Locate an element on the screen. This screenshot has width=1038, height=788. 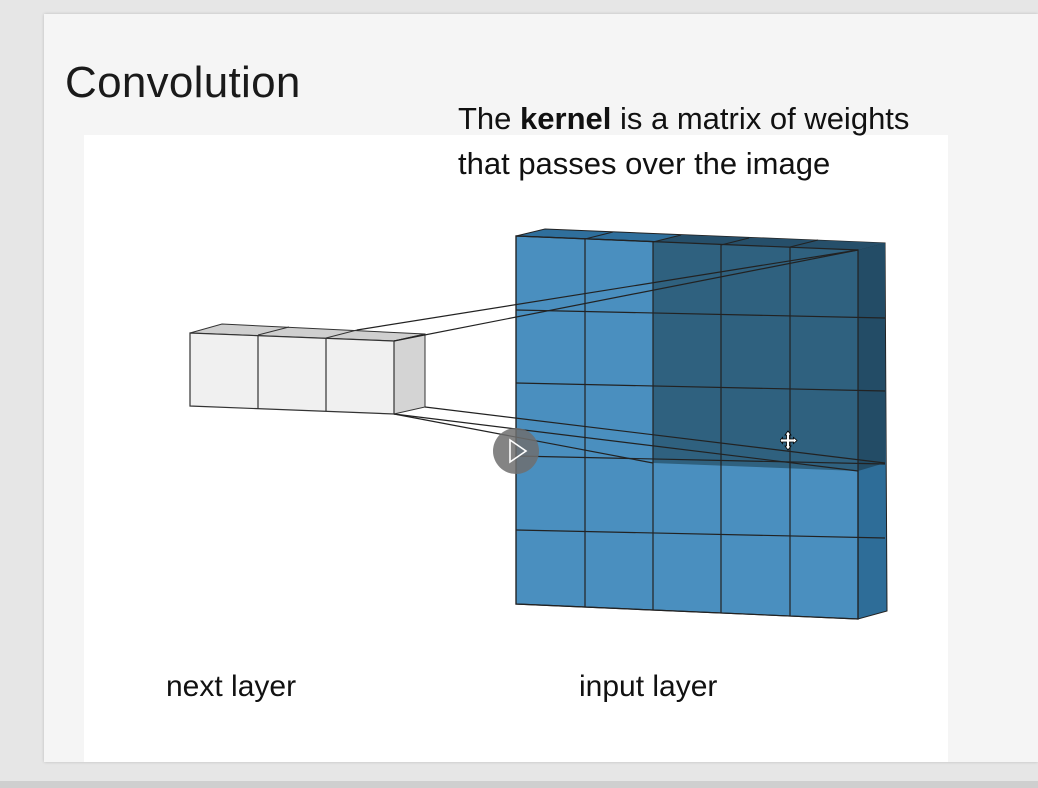
caption-line2: that passes over the image is located at coordinates (644, 163).